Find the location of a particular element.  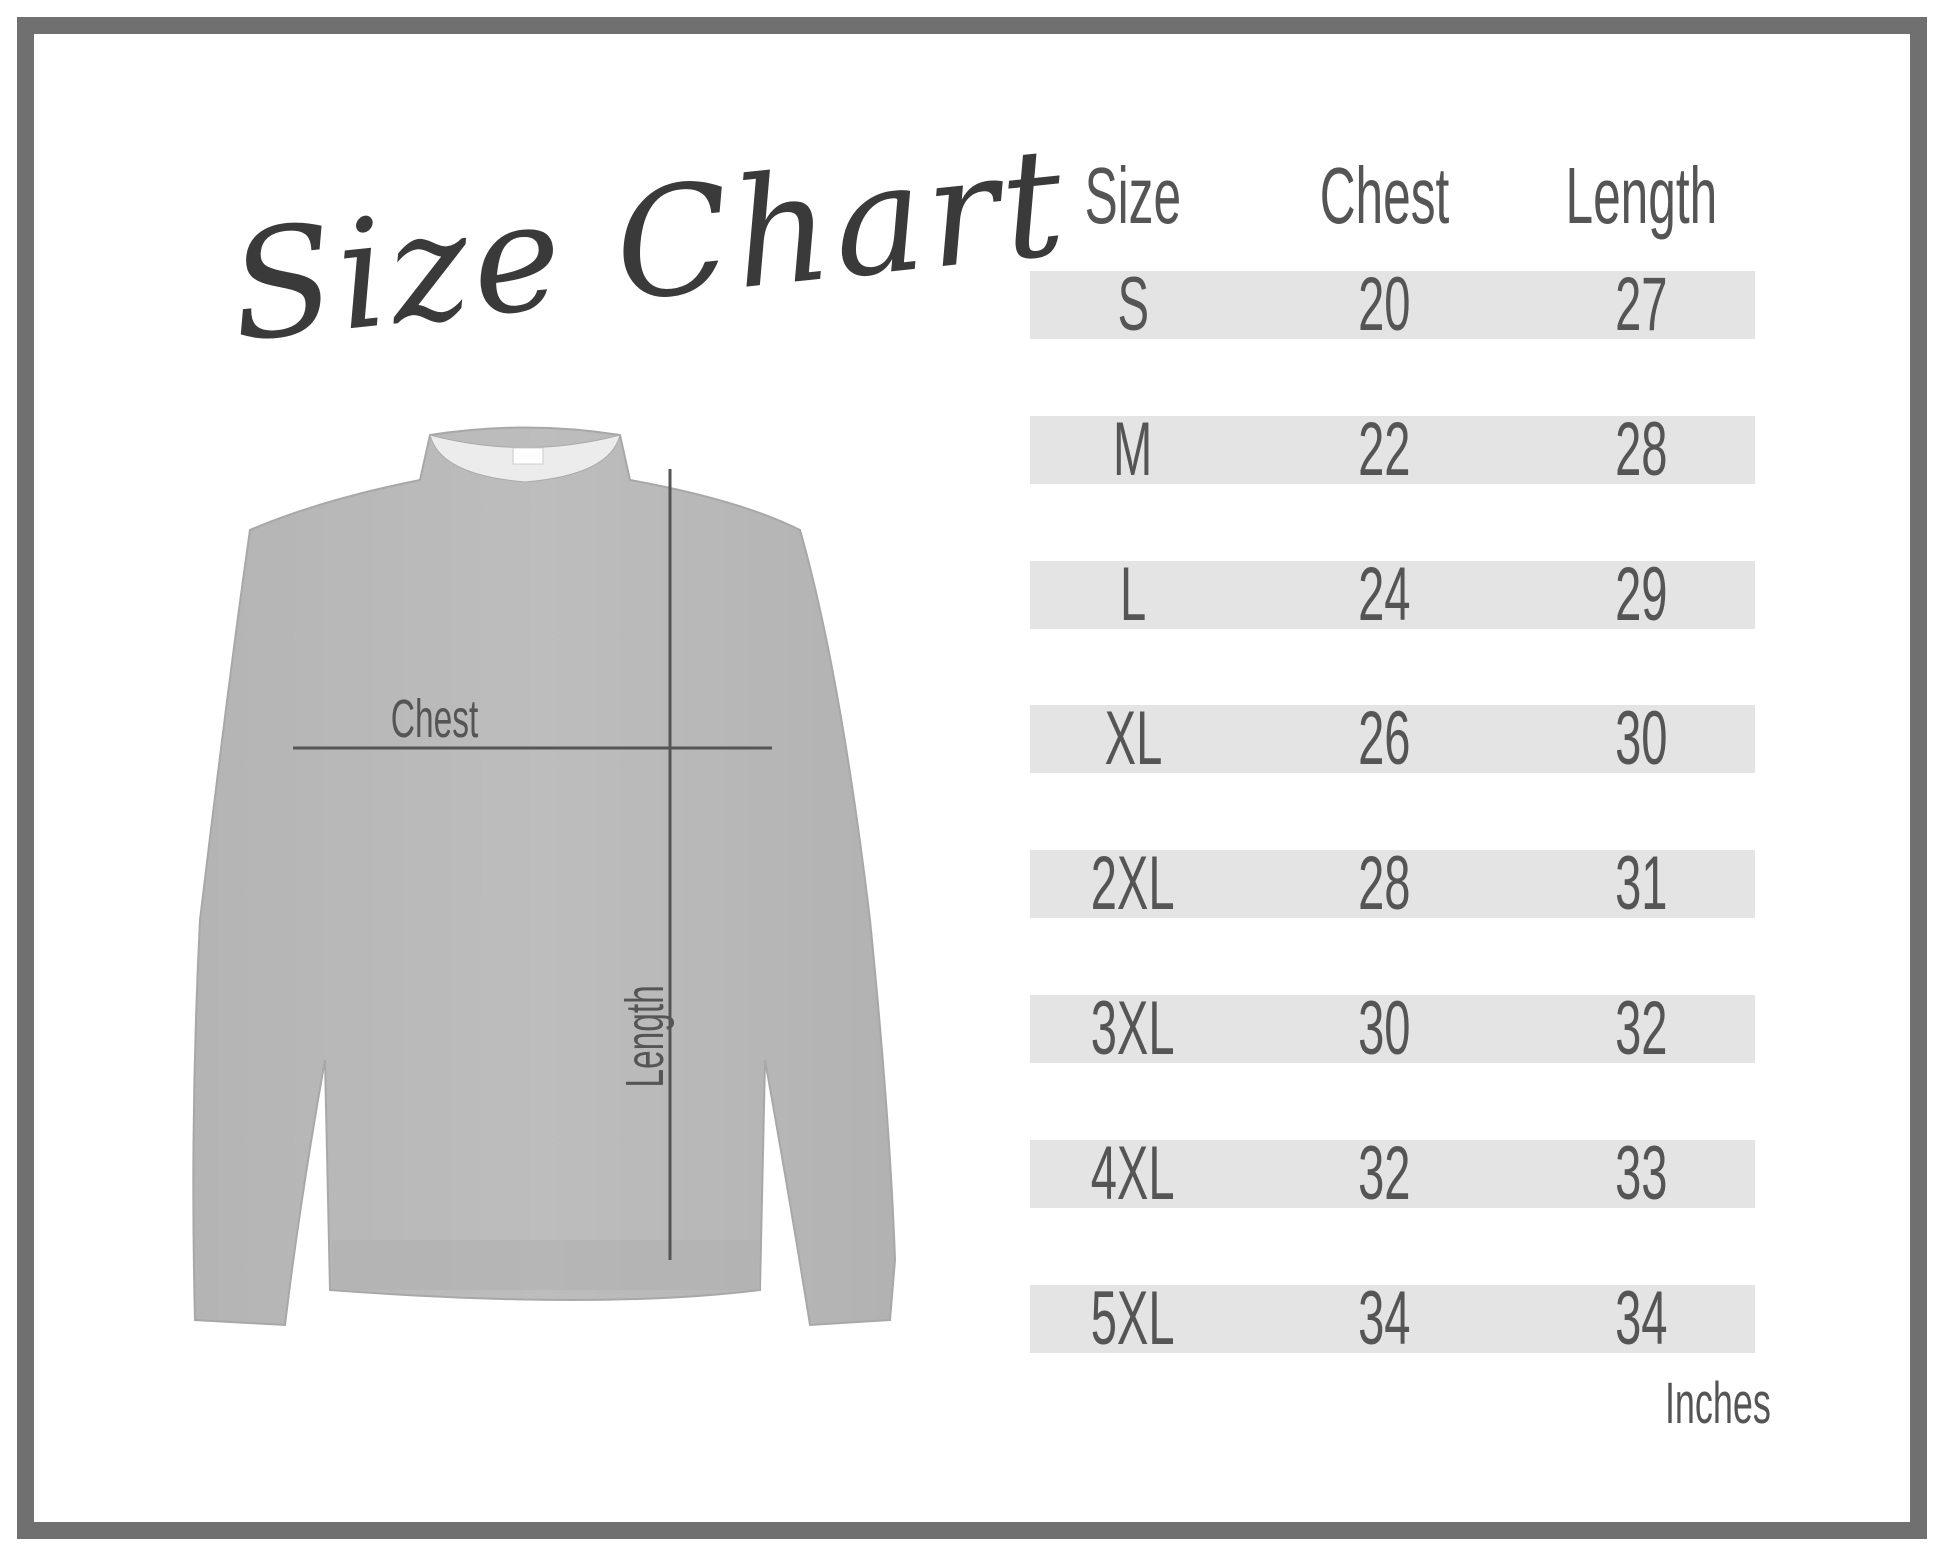

length-cell: 34 is located at coordinates (1641, 1318).